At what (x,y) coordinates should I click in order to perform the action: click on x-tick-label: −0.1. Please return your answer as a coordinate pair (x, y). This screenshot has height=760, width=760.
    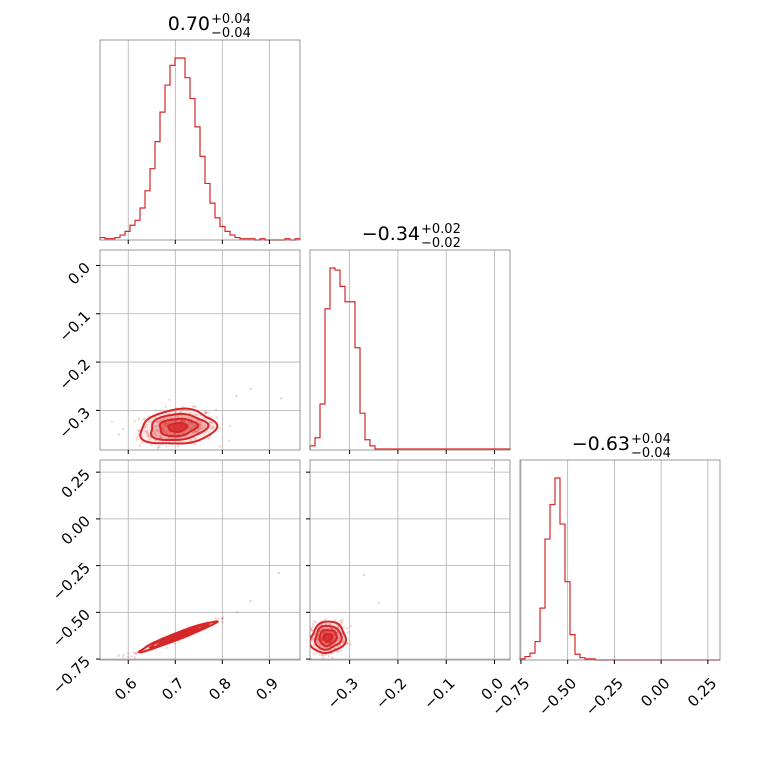
    Looking at the image, I should click on (439, 693).